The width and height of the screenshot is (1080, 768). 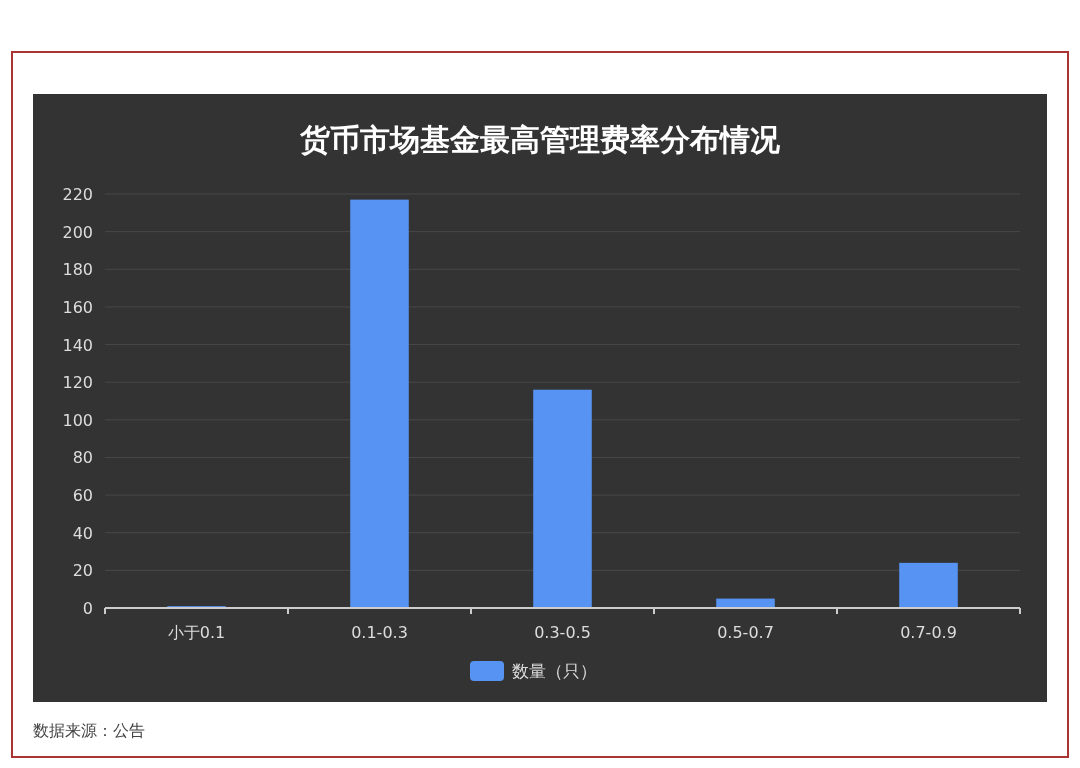 What do you see at coordinates (77, 194) in the screenshot?
I see `y-tick-label: 220` at bounding box center [77, 194].